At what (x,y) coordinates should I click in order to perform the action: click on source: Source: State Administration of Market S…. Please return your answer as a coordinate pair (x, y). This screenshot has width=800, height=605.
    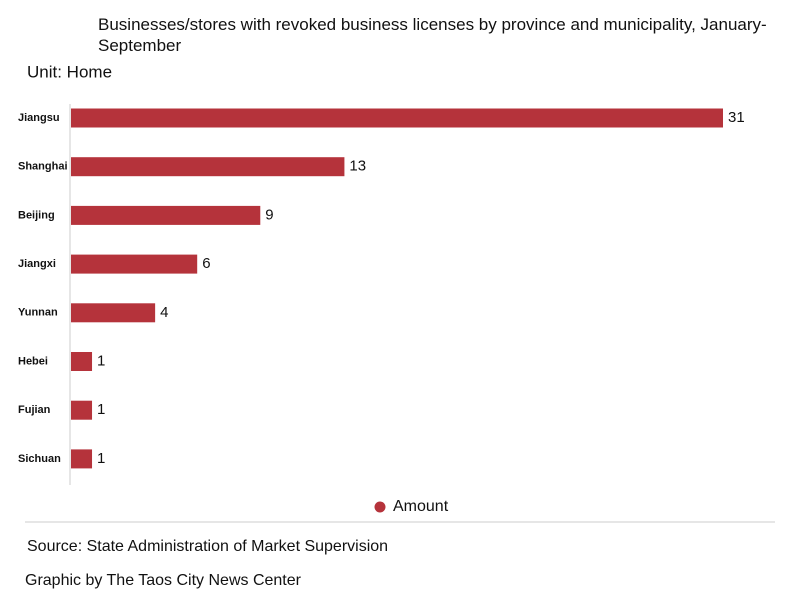
    Looking at the image, I should click on (207, 546).